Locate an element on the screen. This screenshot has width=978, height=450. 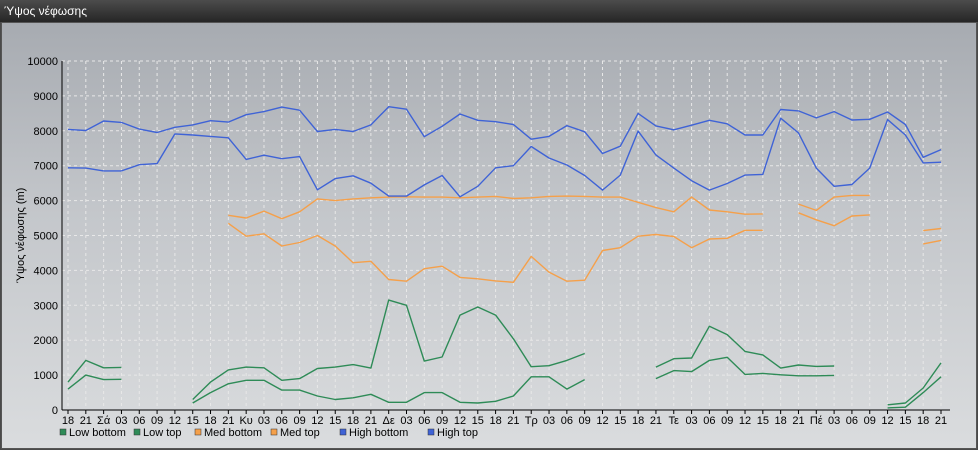
y-tick-label: 7000 is located at coordinates (46, 167).